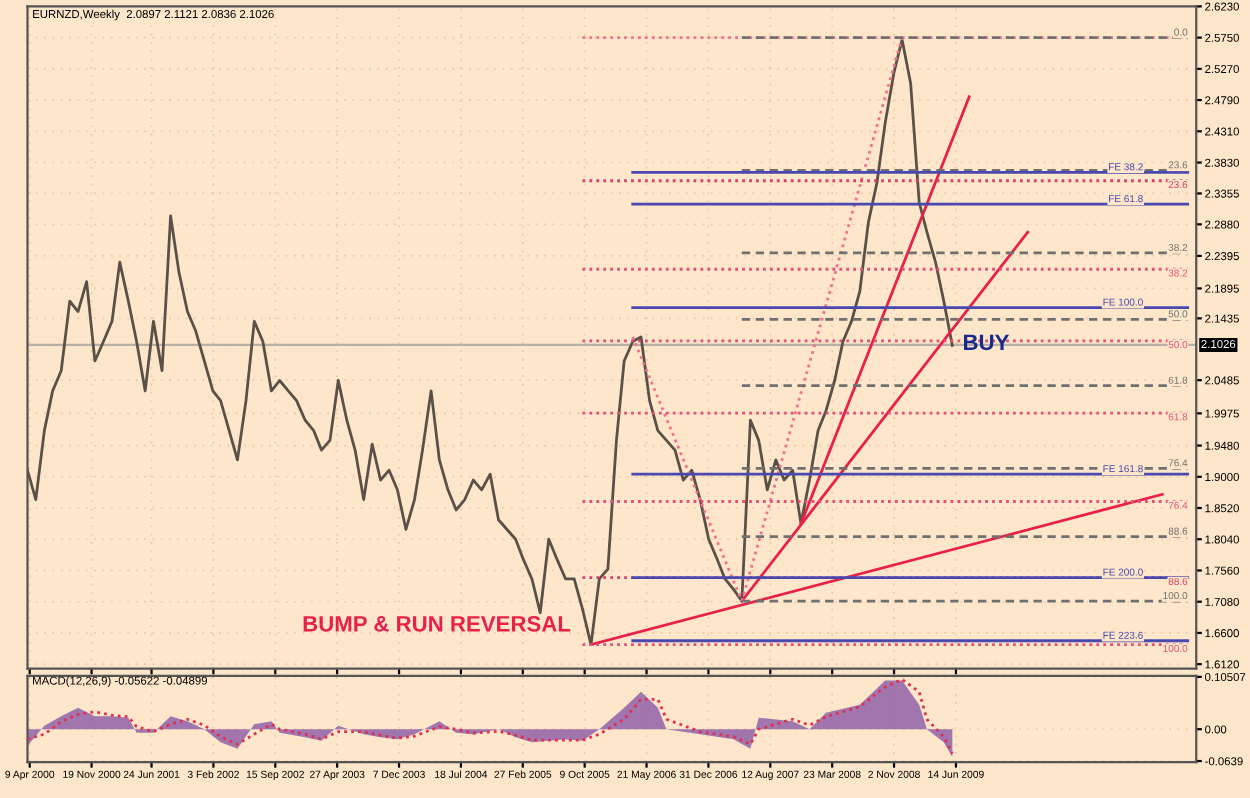 The image size is (1250, 798). What do you see at coordinates (437, 623) in the screenshot?
I see `annotation: BUMP & RUN REVERSAL` at bounding box center [437, 623].